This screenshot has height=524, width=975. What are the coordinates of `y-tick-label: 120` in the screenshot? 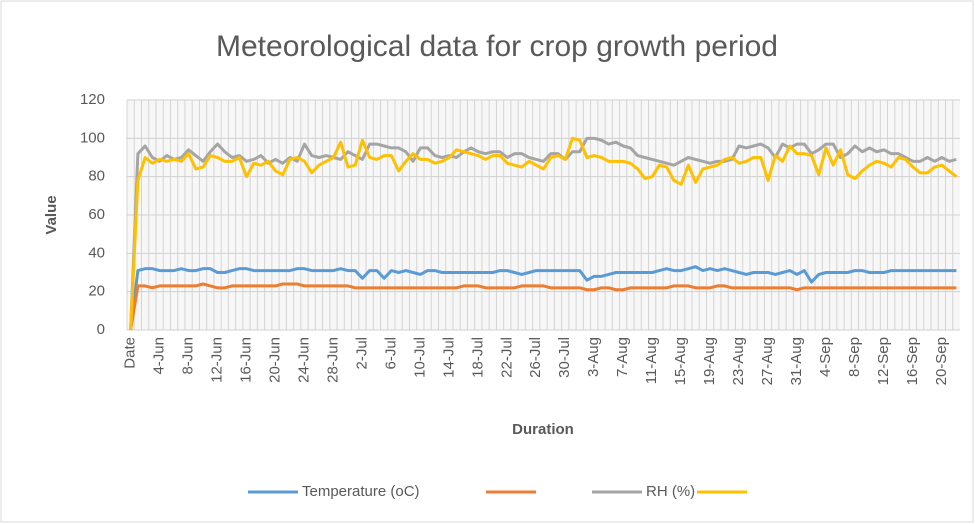 It's located at (92, 99).